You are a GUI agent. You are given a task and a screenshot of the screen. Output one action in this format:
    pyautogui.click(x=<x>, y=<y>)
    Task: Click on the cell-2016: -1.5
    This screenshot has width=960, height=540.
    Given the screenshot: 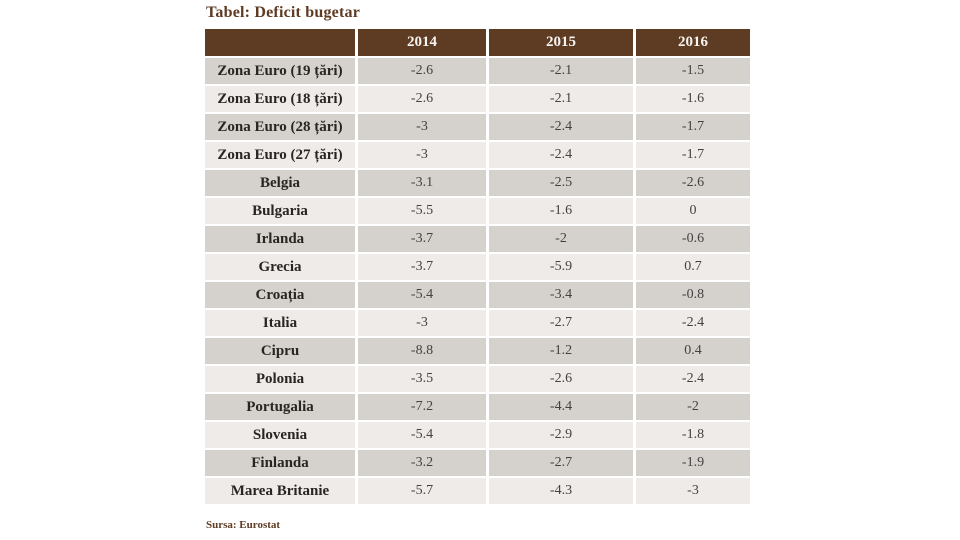 What is the action you would take?
    pyautogui.click(x=693, y=71)
    